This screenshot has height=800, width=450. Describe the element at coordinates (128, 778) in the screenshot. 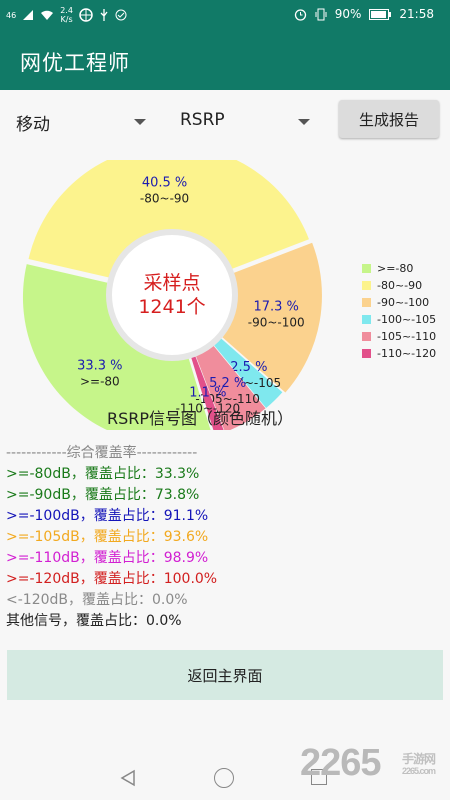

I see `nav-back-icon` at that location.